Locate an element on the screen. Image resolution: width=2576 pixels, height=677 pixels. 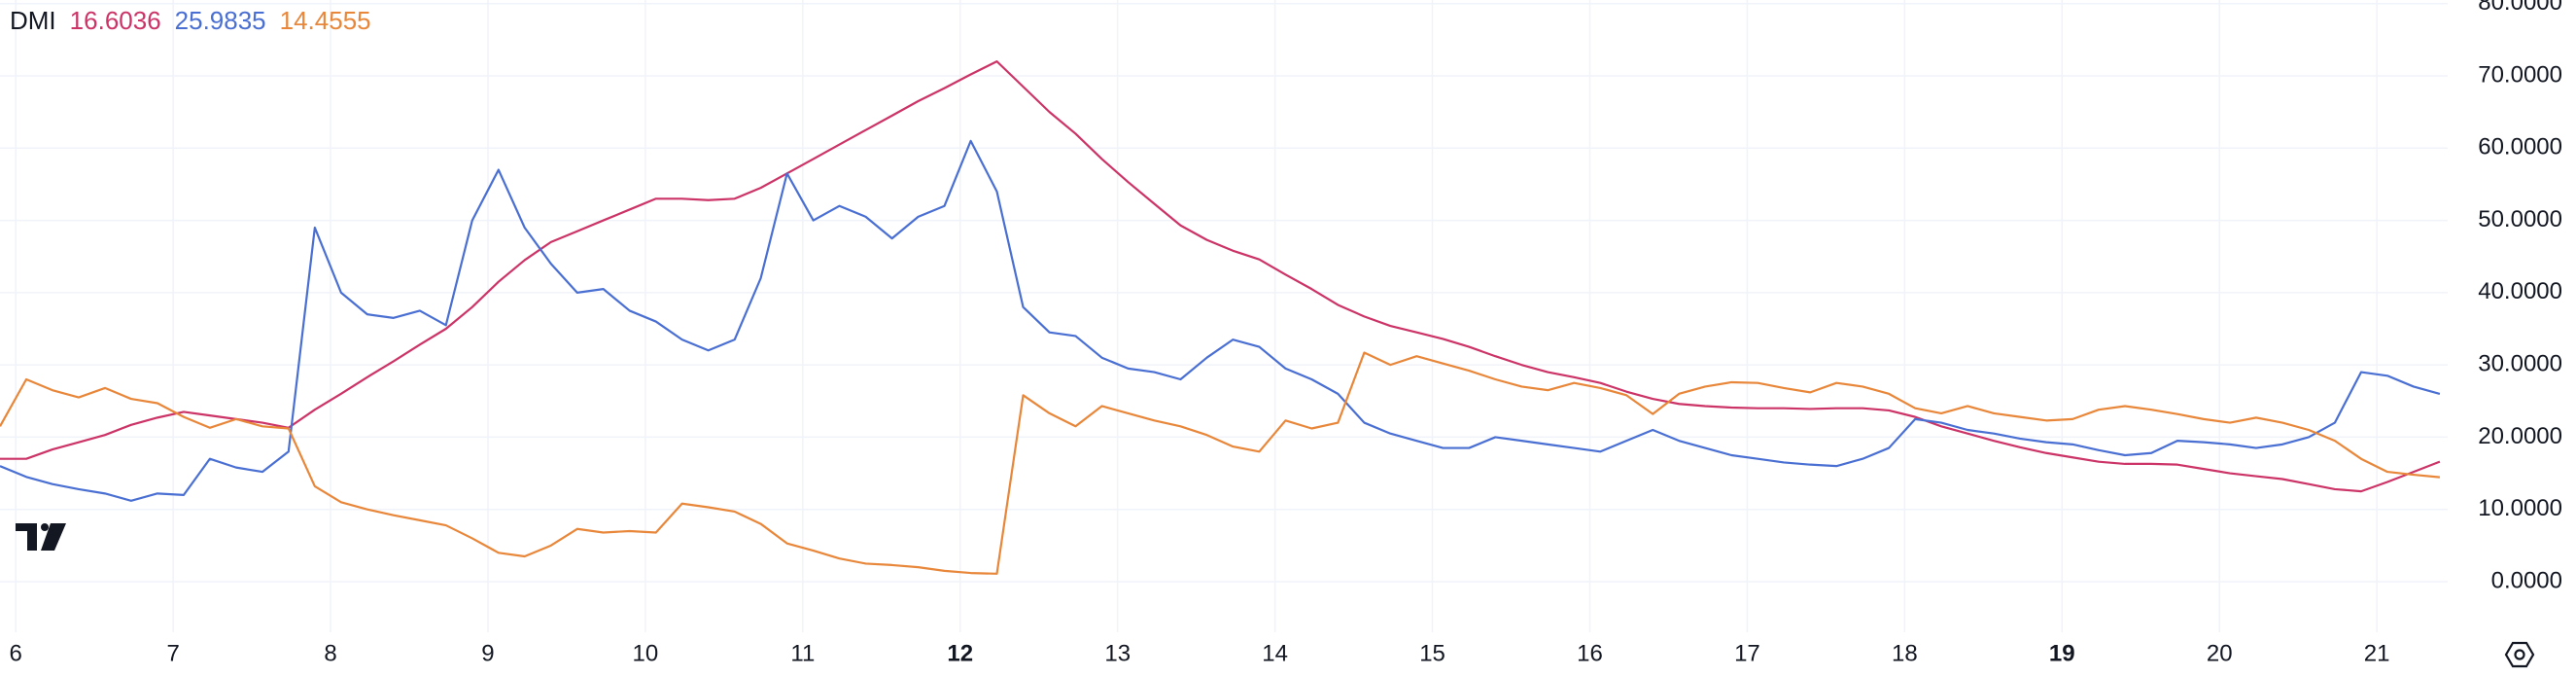
y-tick-label: 10.0000 is located at coordinates (2520, 508).